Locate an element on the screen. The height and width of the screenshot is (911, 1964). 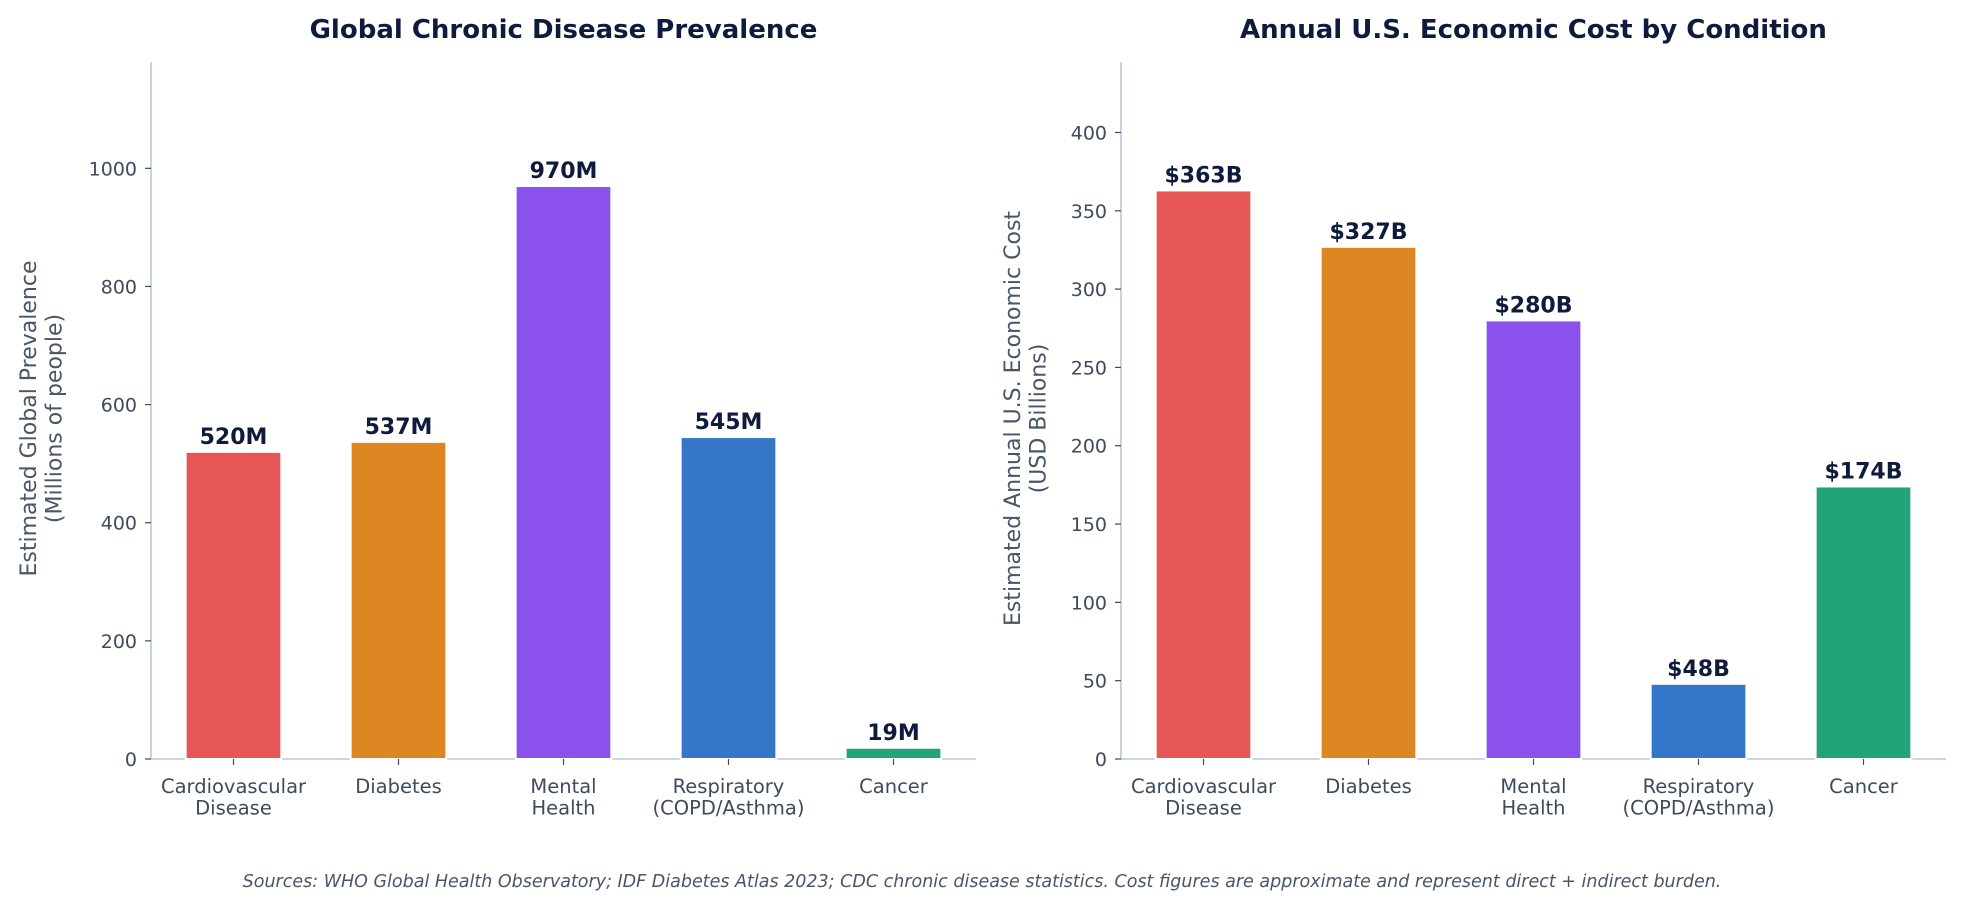
y-tick-label: 50 is located at coordinates (1095, 682).